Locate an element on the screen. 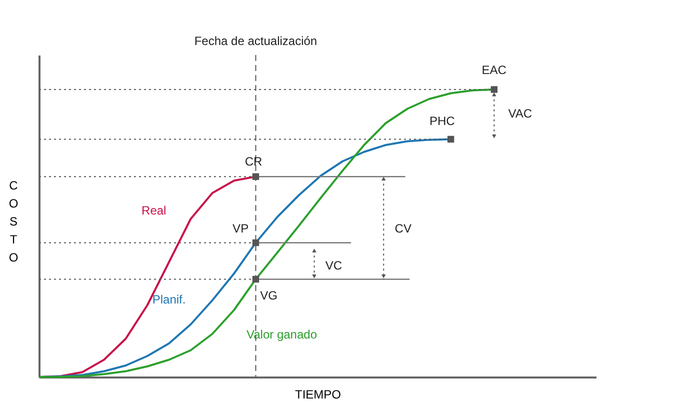 This screenshot has width=679, height=417. series-label: Valor ganado is located at coordinates (282, 335).